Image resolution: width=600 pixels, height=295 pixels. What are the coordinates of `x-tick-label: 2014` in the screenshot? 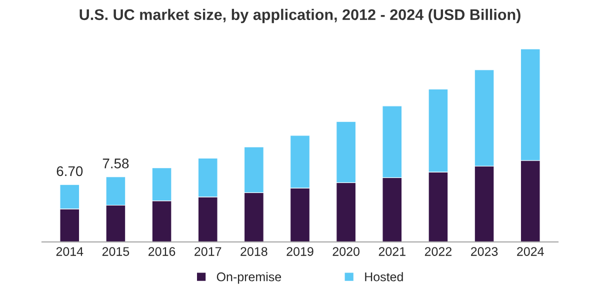 It's located at (70, 251).